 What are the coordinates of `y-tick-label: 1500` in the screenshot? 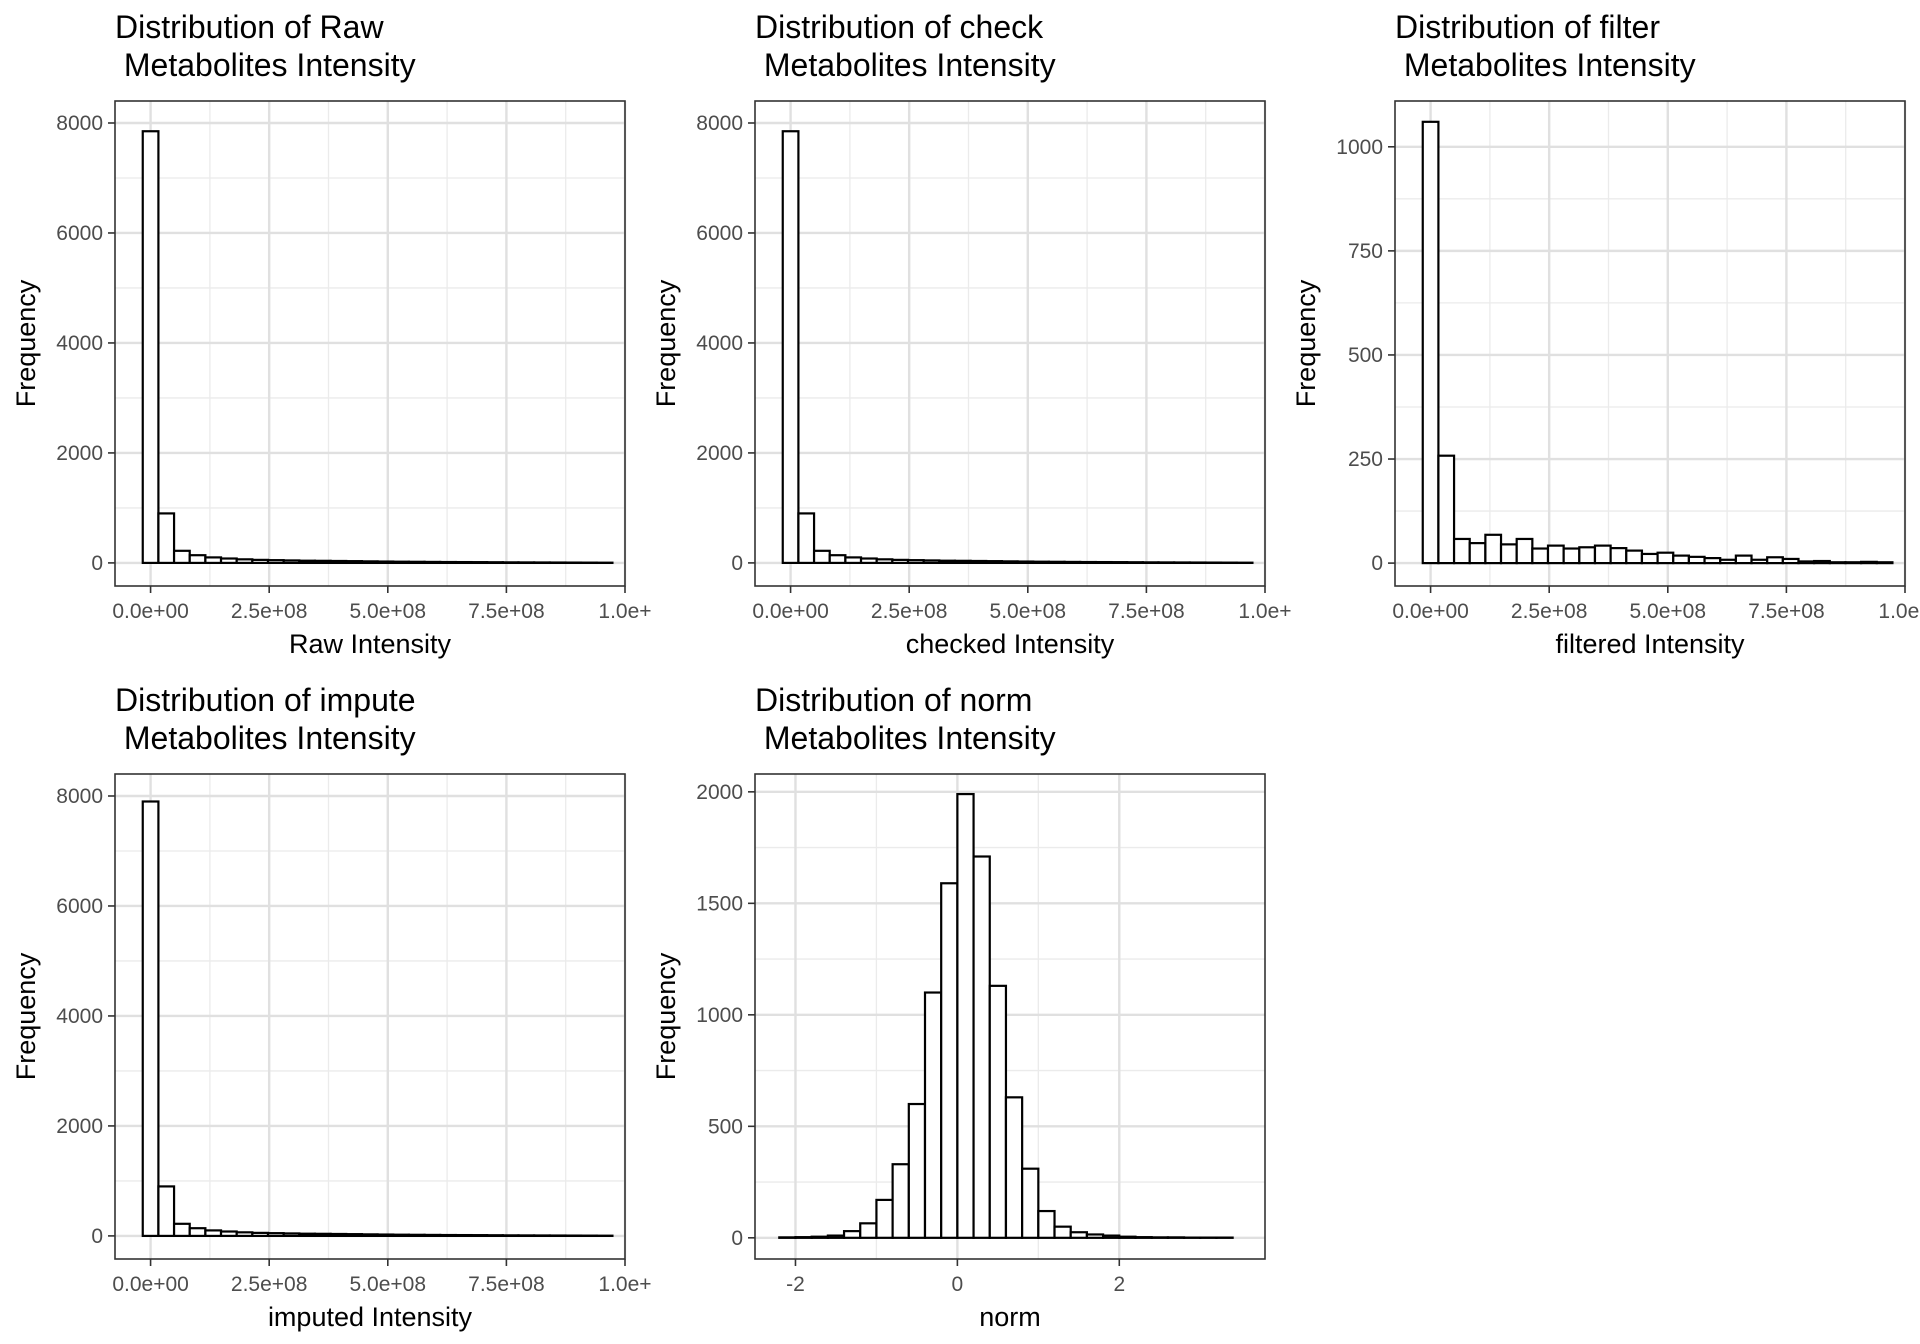 It's located at (719, 903).